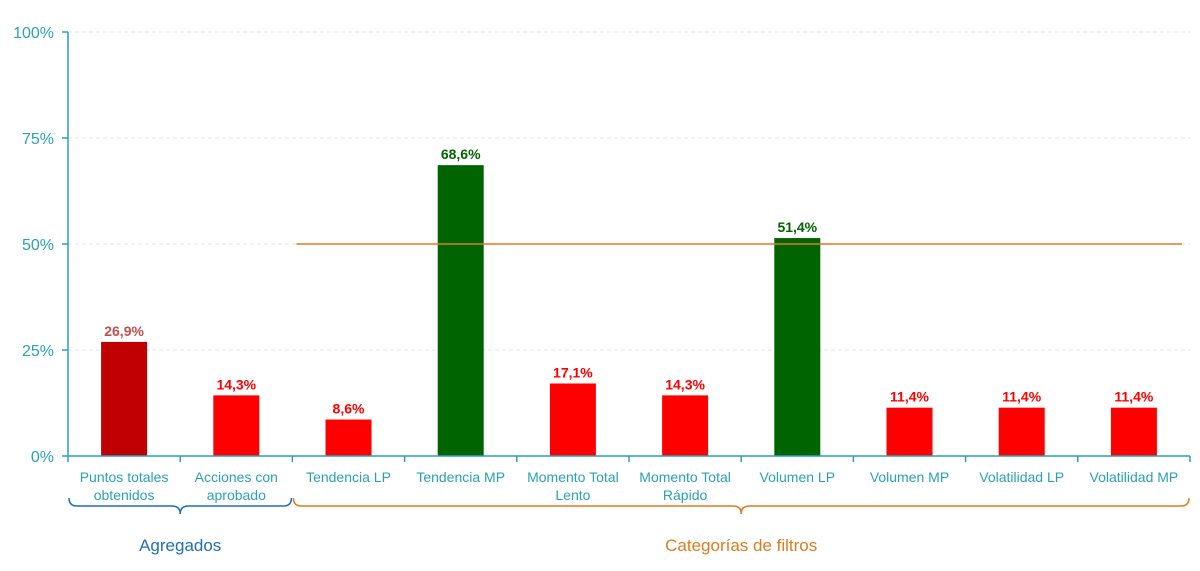  Describe the element at coordinates (909, 397) in the screenshot. I see `value-label-7: 11,4%` at that location.